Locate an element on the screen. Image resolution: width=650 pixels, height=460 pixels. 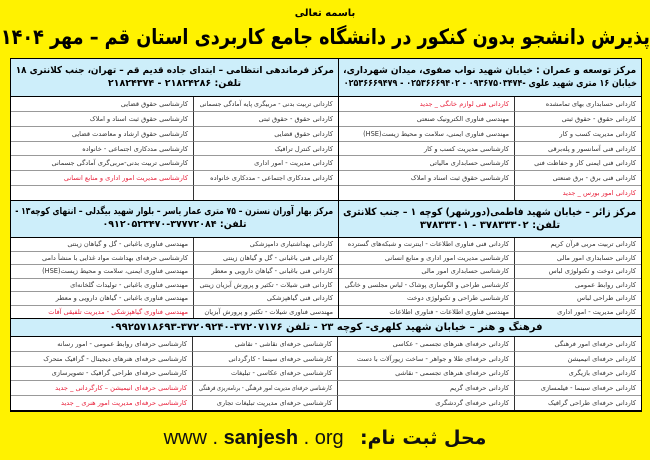
program-item: کاردانی فنی برق - برق صنعتی is located at coordinates (577, 179).